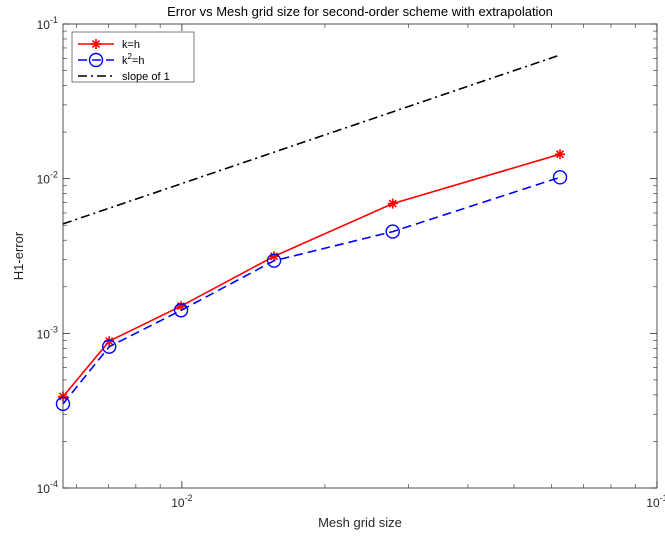 The height and width of the screenshot is (538, 665). Describe the element at coordinates (360, 522) in the screenshot. I see `x-axis-title: Mesh grid size` at that location.